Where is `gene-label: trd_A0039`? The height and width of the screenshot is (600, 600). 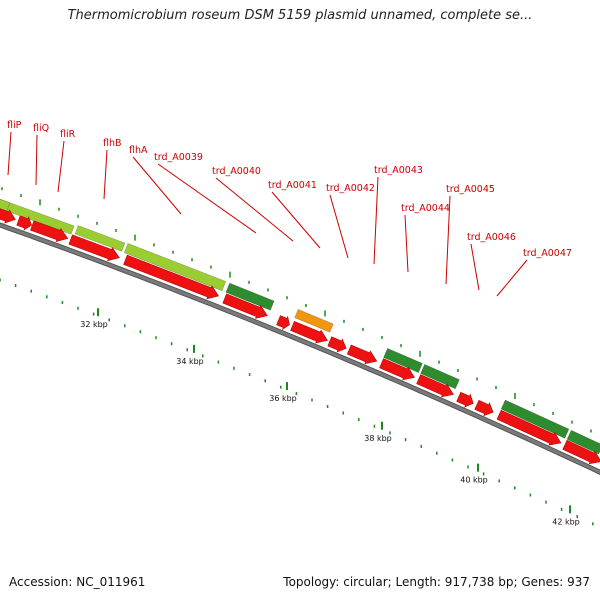 gene-label: trd_A0039 is located at coordinates (178, 157).